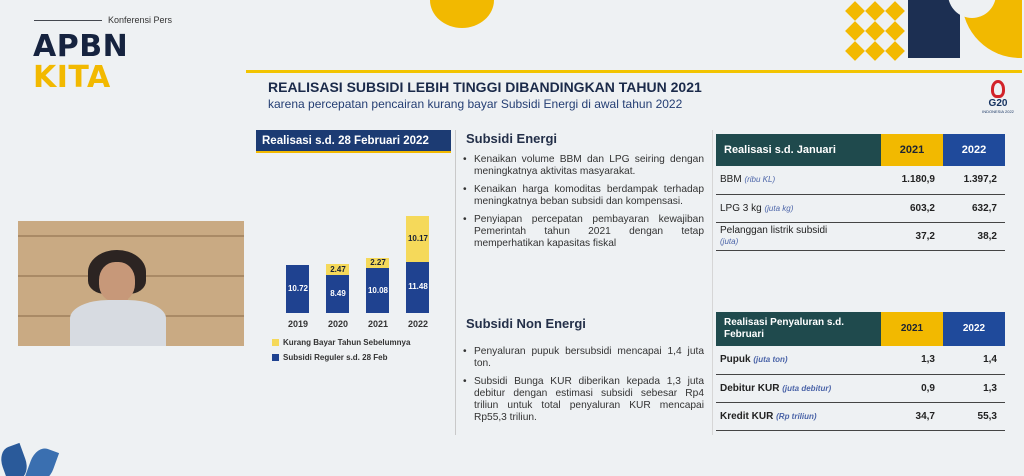  What do you see at coordinates (729, 241) in the screenshot?
I see `row-unit: (juta)` at bounding box center [729, 241].